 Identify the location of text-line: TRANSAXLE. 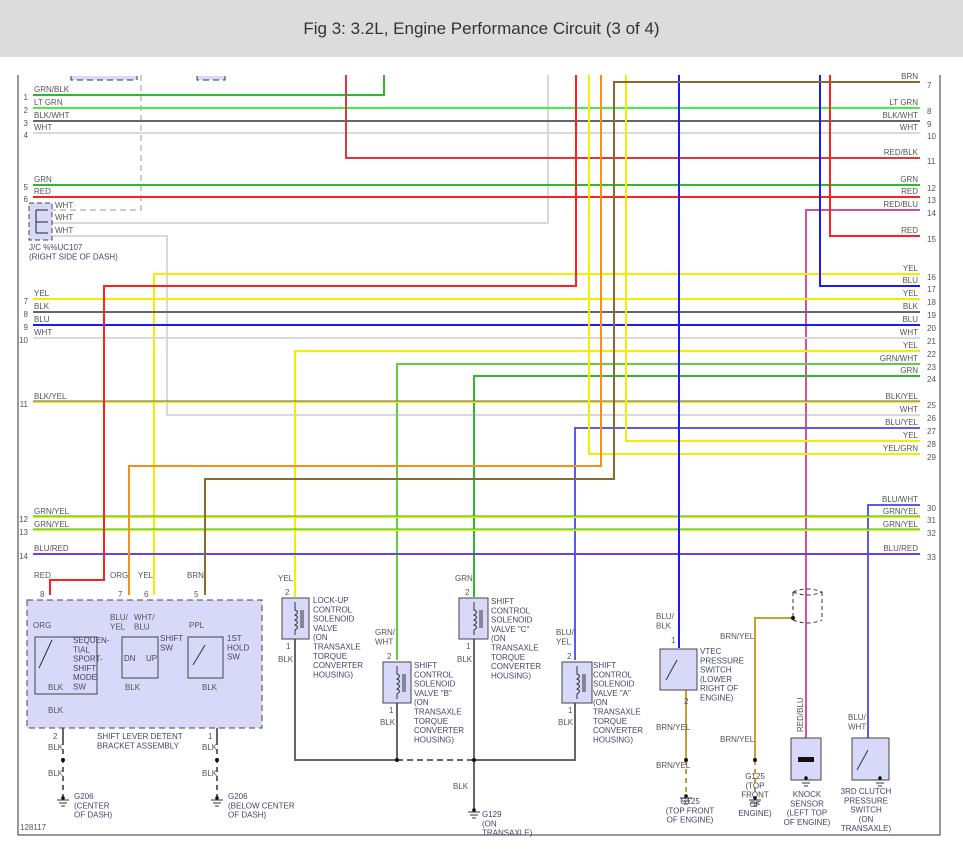
(515, 648).